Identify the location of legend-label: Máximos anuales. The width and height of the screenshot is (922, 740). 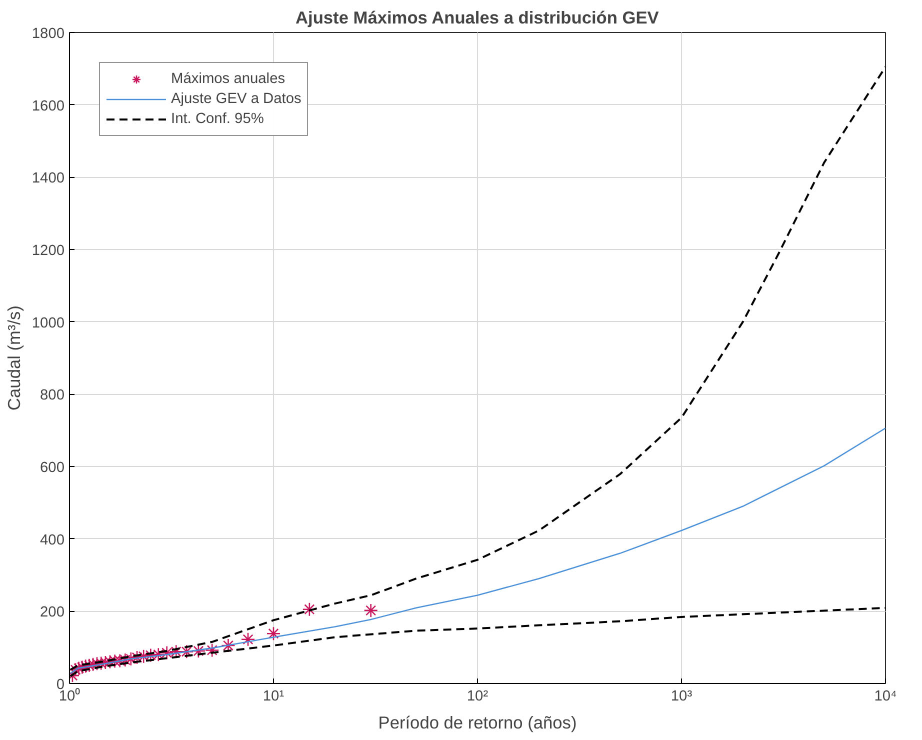
(228, 79).